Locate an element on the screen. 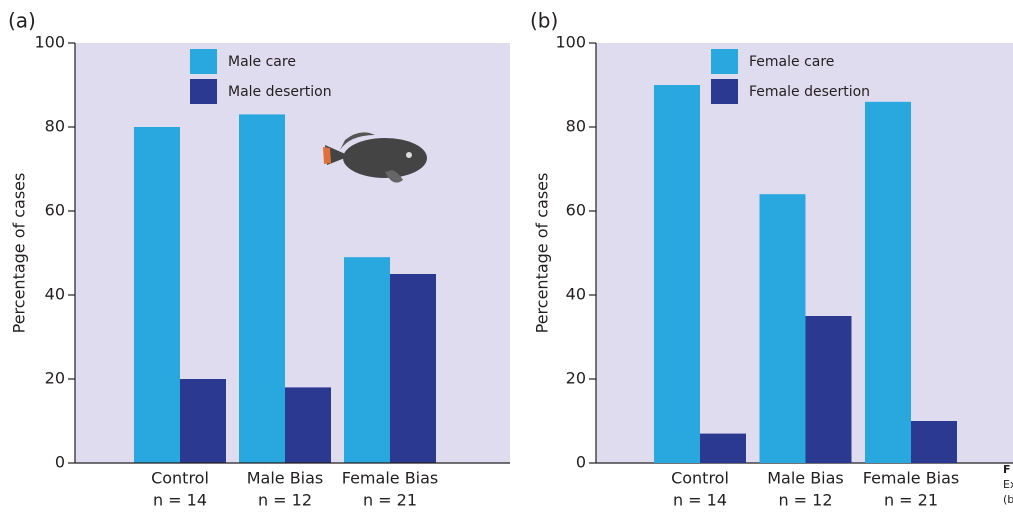 This screenshot has height=516, width=1013. legend-label: Male care is located at coordinates (262, 62).